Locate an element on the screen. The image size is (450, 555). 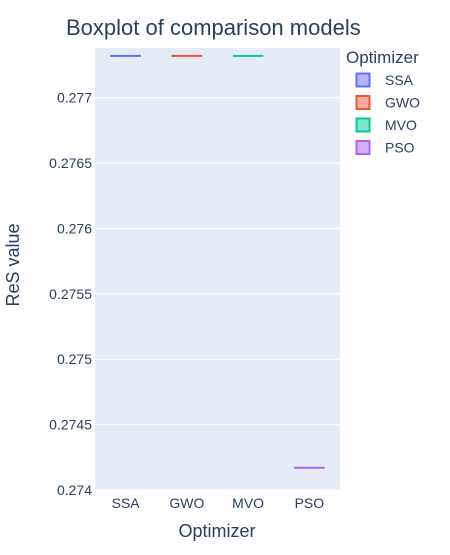
x-tick-label: PSO is located at coordinates (310, 503).